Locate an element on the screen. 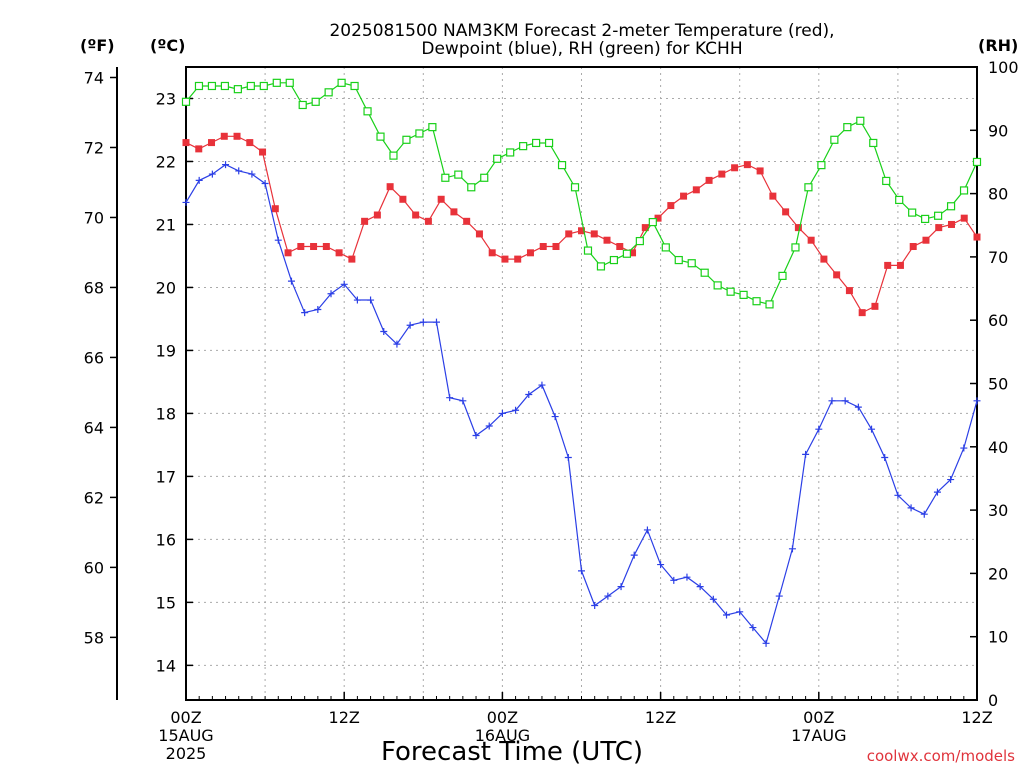 The image size is (1024, 768). rh-tick-label: 100 is located at coordinates (1003, 67).